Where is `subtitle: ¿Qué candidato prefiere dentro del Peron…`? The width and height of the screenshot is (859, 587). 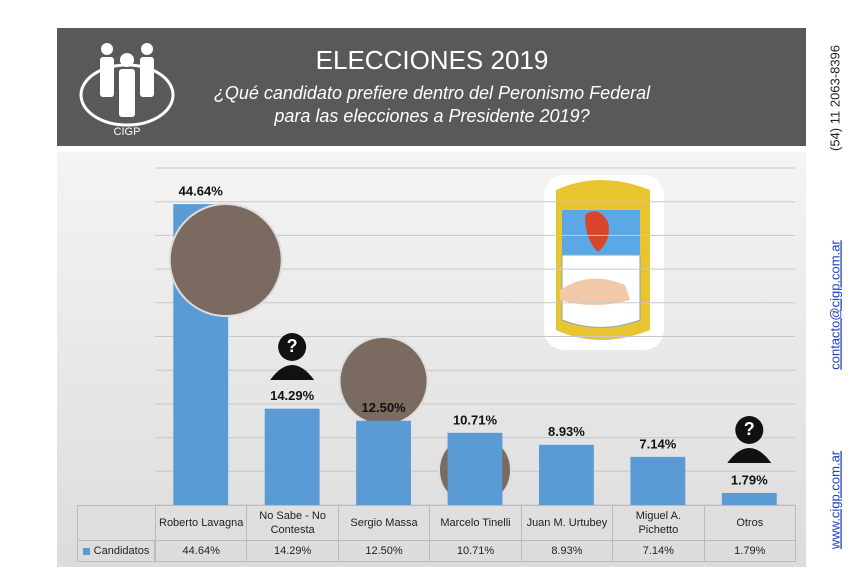 subtitle: ¿Qué candidato prefiere dentro del Peron… is located at coordinates (432, 93).